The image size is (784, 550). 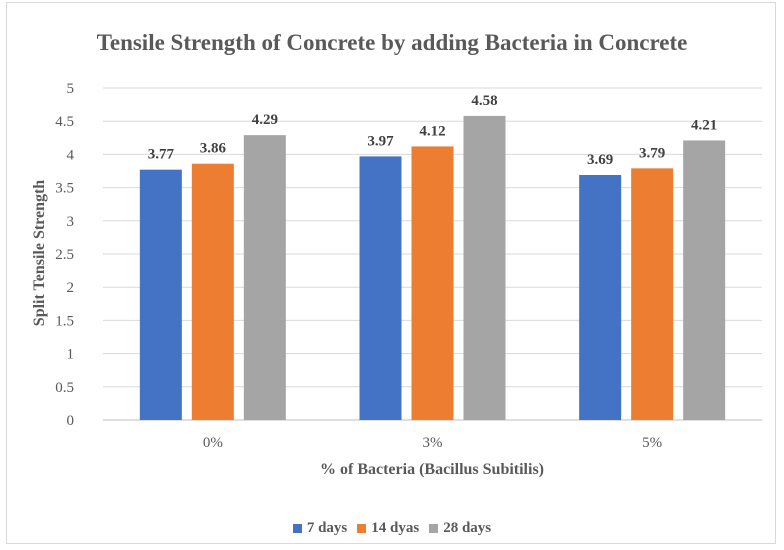 I want to click on data-label: 4.21, so click(x=704, y=125).